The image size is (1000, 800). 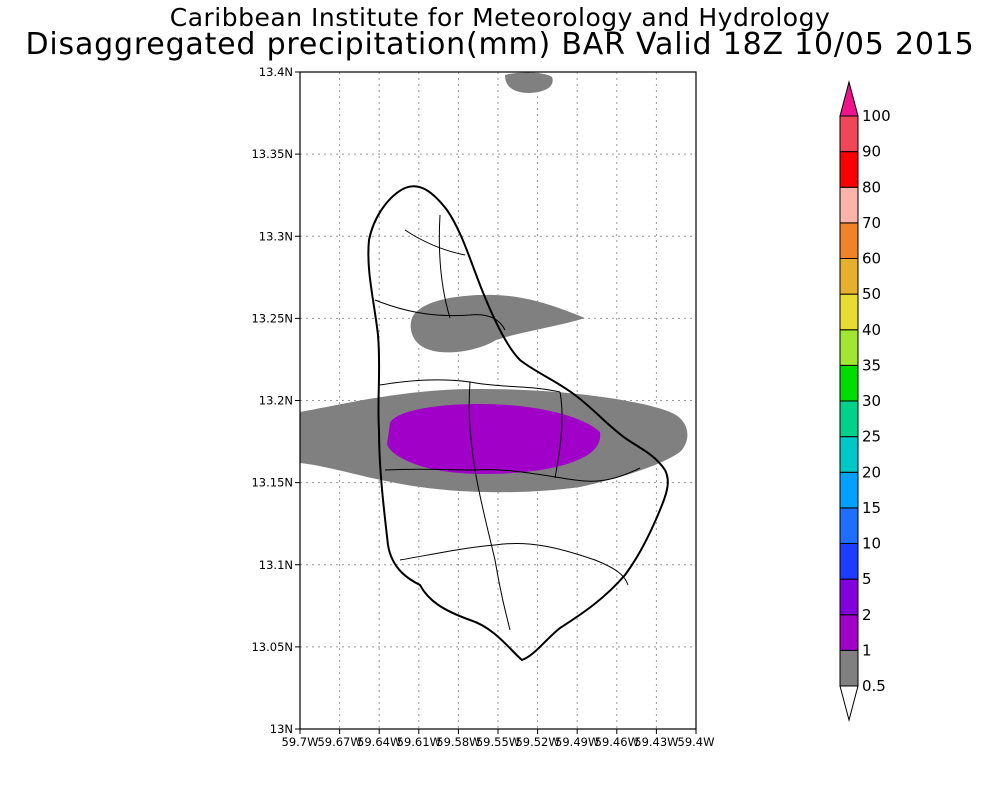 I want to click on colorbar-max-triangle, so click(x=849, y=98).